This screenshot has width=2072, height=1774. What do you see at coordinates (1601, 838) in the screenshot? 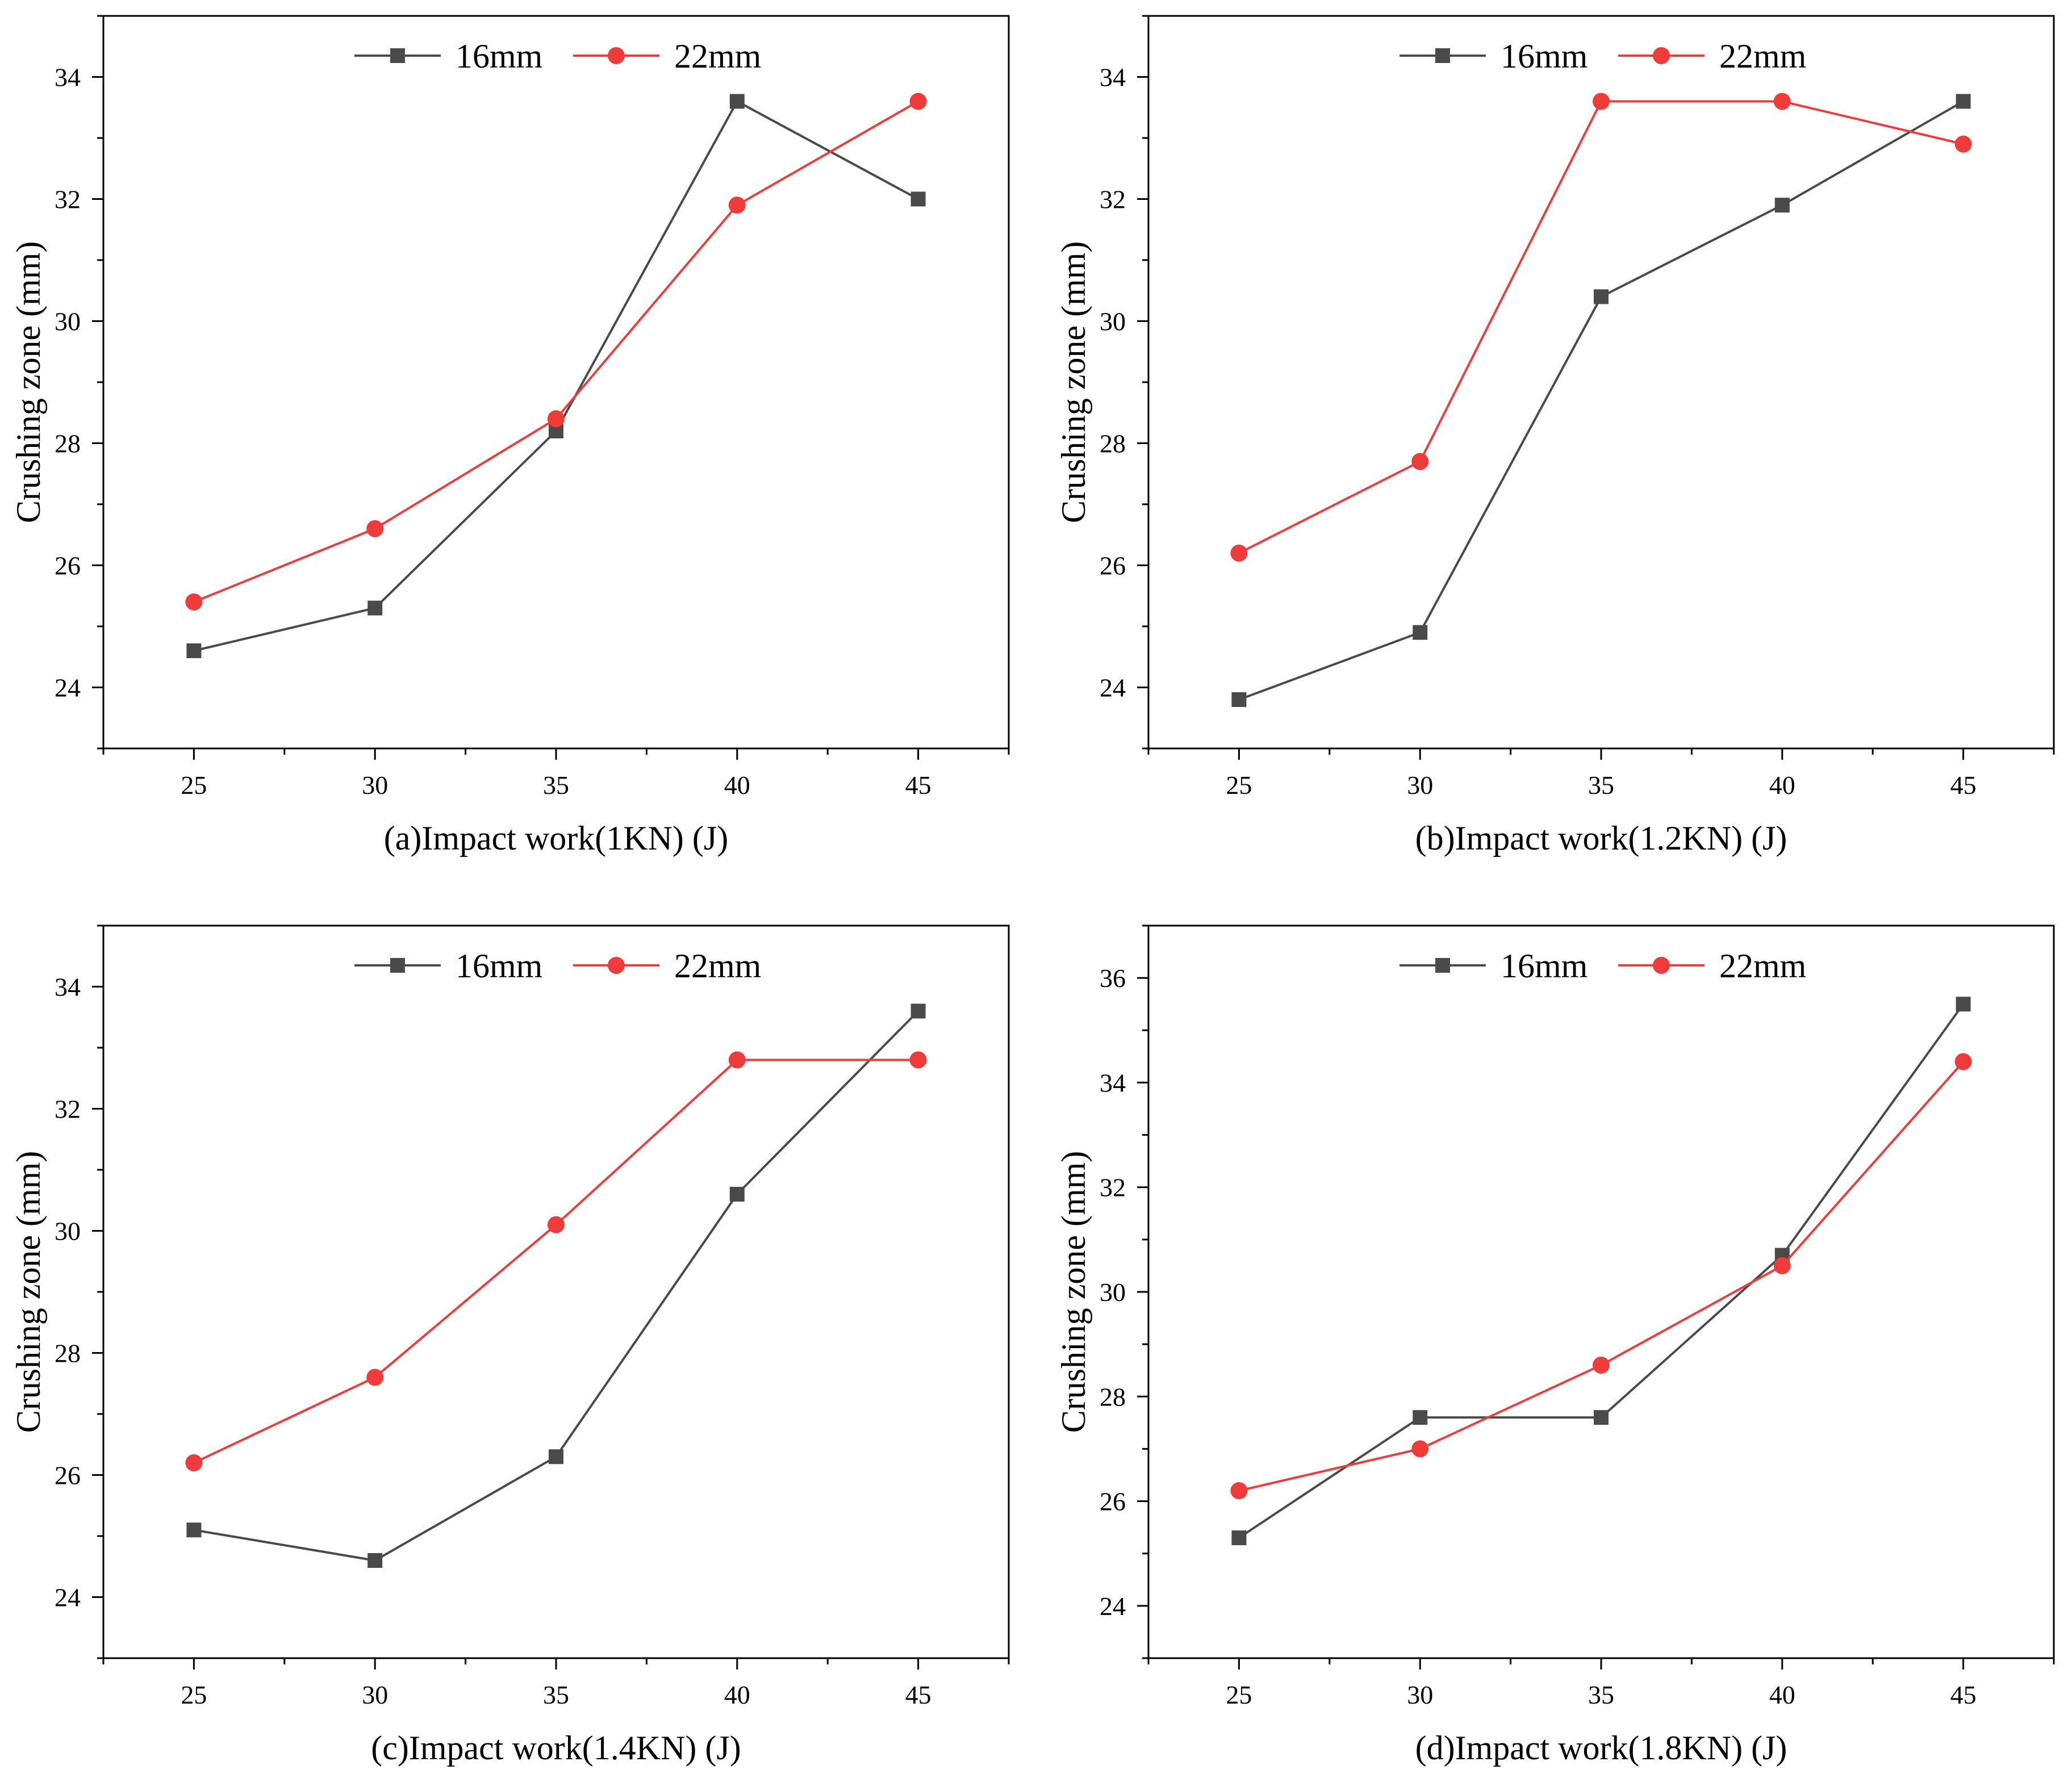
I see `x-axis-title: (b)Impact work(1.2KN) (J)` at bounding box center [1601, 838].